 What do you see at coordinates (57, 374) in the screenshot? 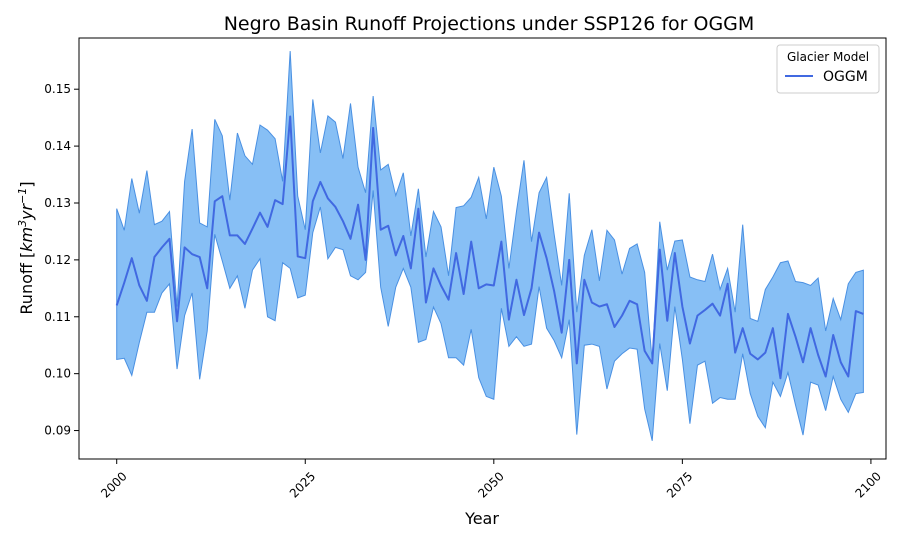
I see `y-tick-label: 0.10` at bounding box center [57, 374].